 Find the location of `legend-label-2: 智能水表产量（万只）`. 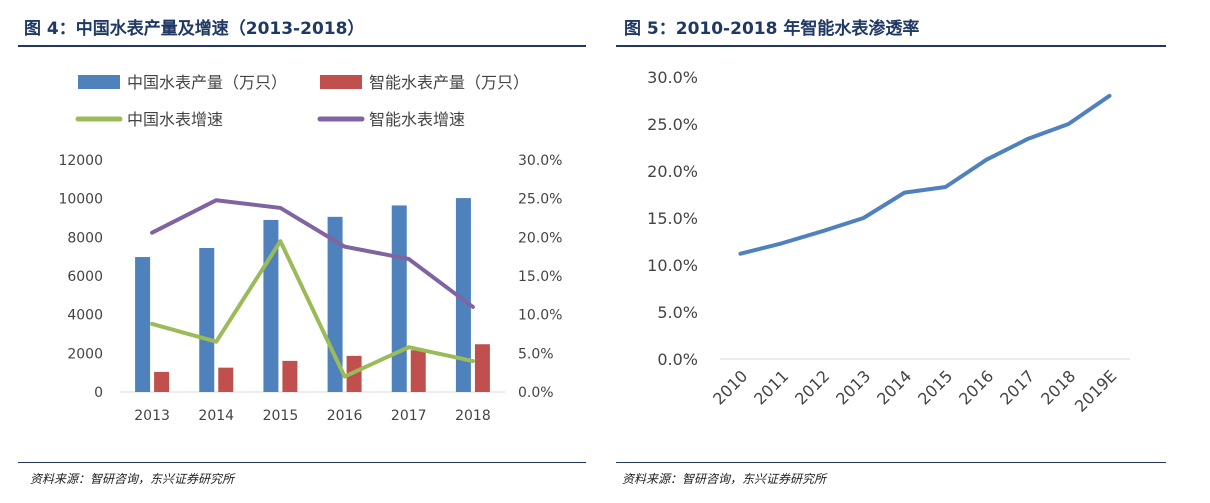

legend-label-2: 智能水表产量（万只） is located at coordinates (449, 82).